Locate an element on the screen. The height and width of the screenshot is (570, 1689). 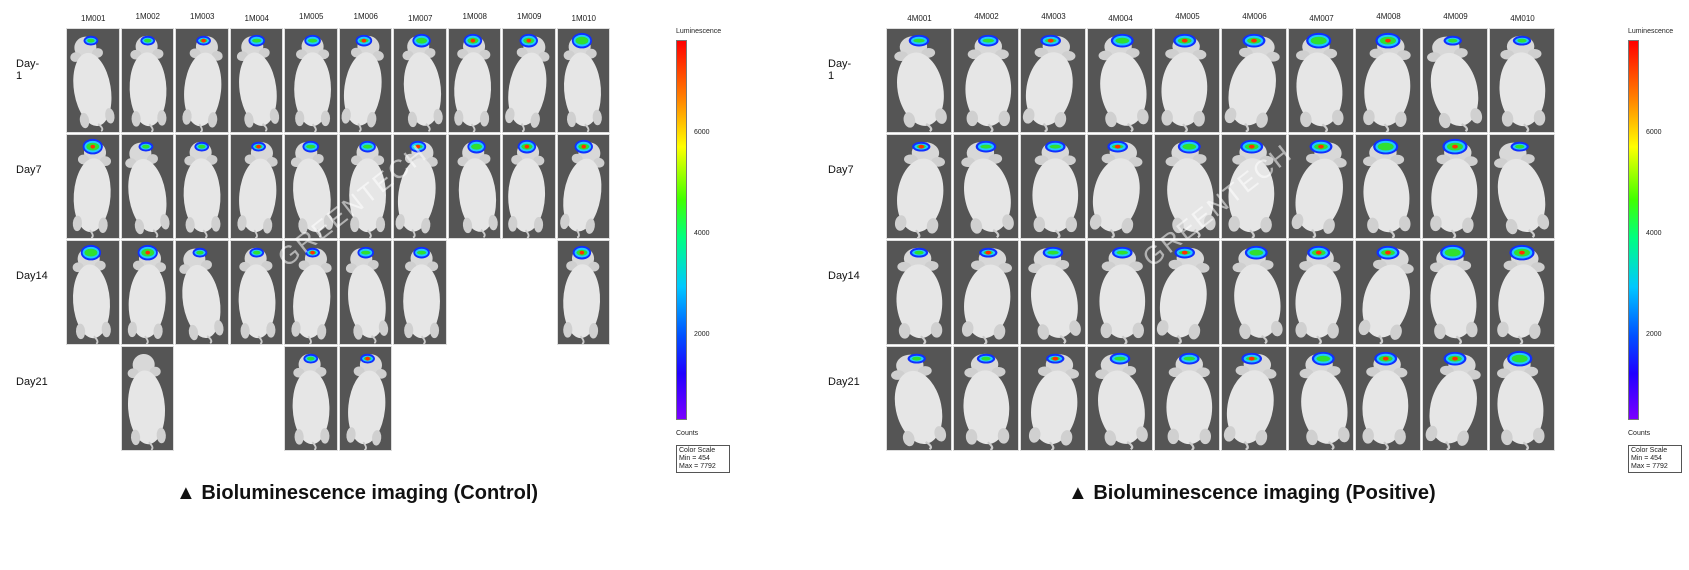
column-label: 1M005 is located at coordinates (311, 16).